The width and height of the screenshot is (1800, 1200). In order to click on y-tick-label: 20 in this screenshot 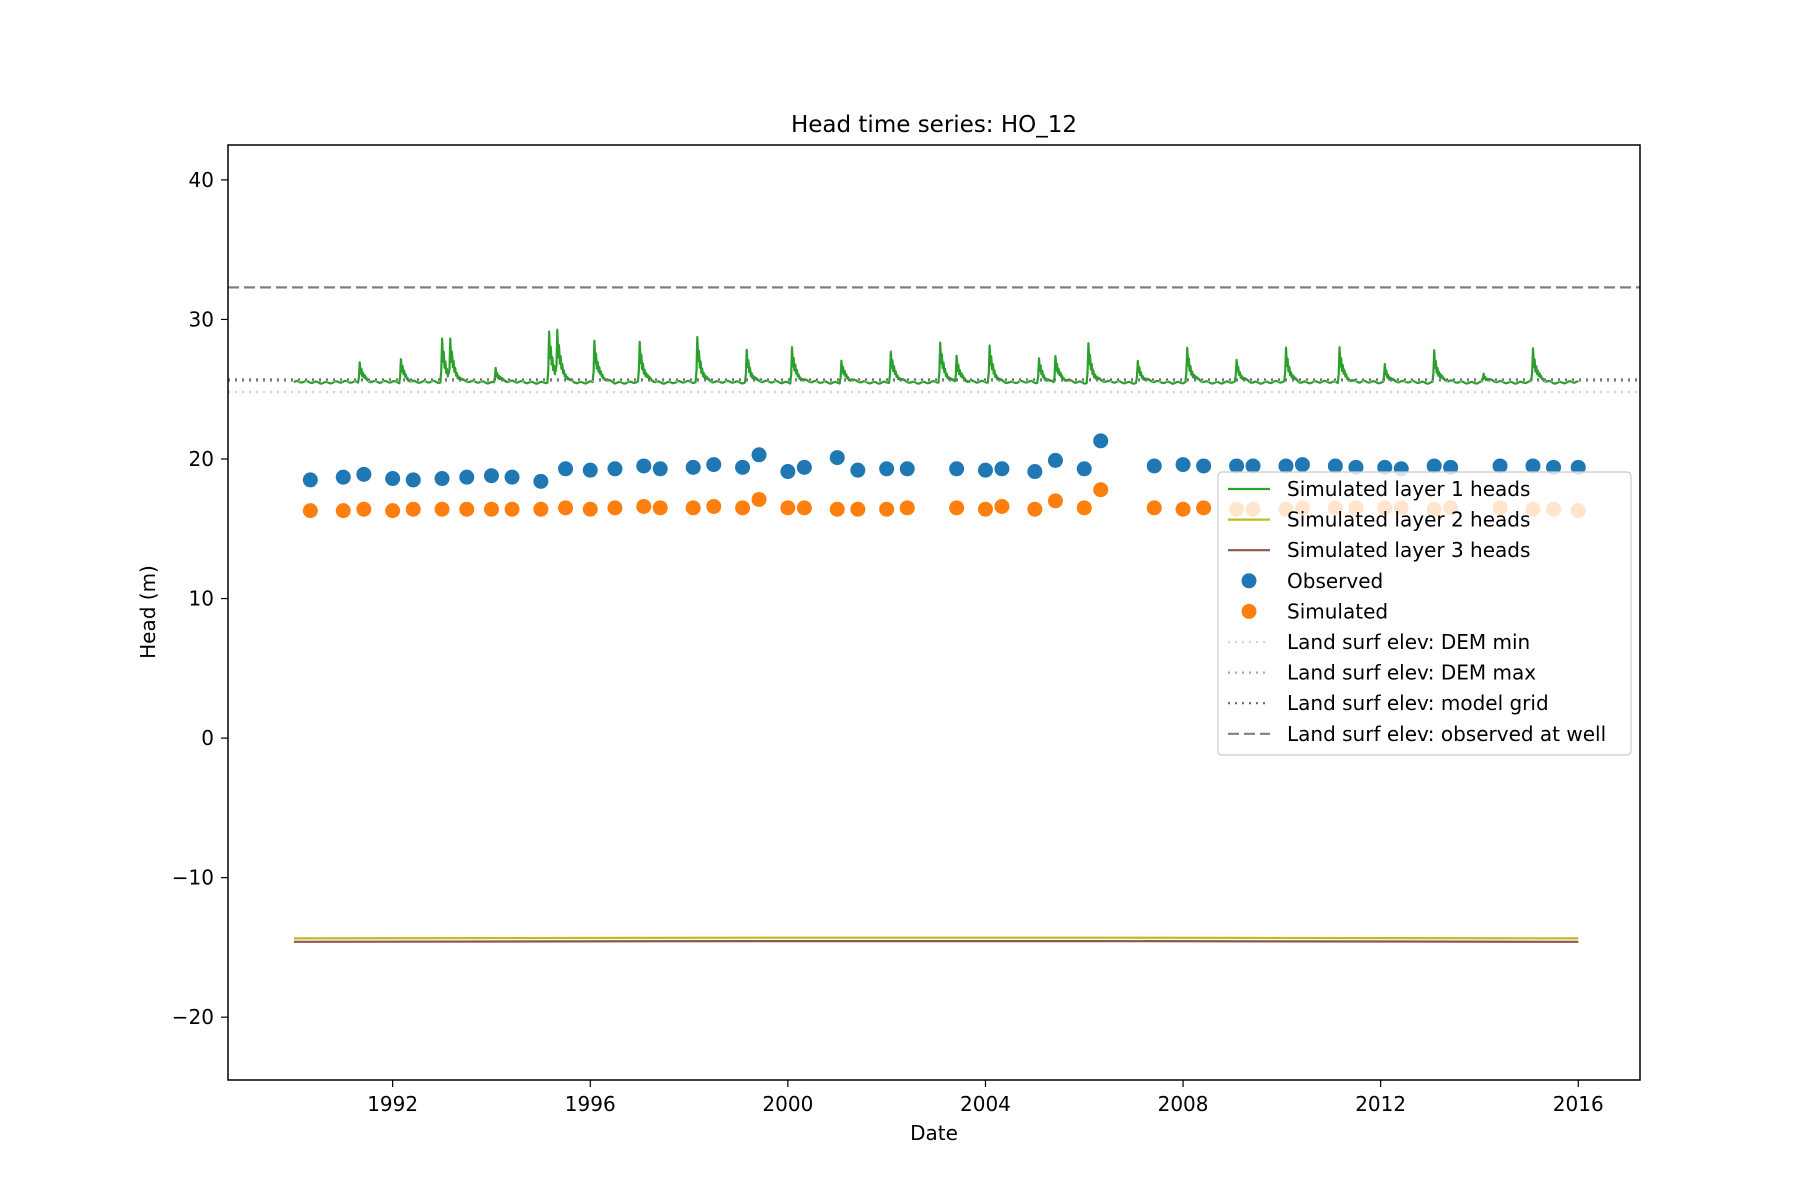, I will do `click(201, 459)`.